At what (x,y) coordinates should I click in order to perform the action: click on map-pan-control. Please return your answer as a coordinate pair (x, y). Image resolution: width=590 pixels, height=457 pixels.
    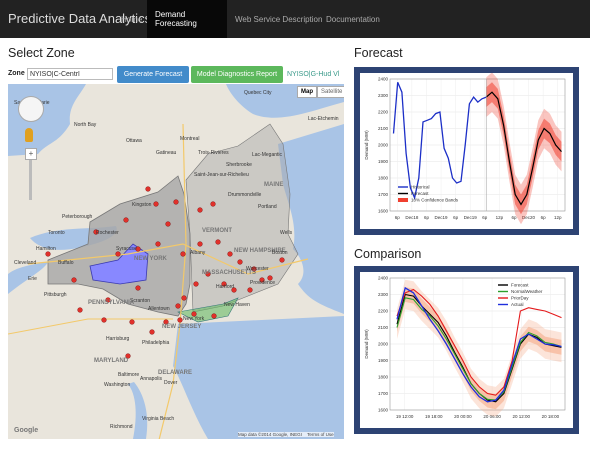
    Looking at the image, I should click on (31, 109).